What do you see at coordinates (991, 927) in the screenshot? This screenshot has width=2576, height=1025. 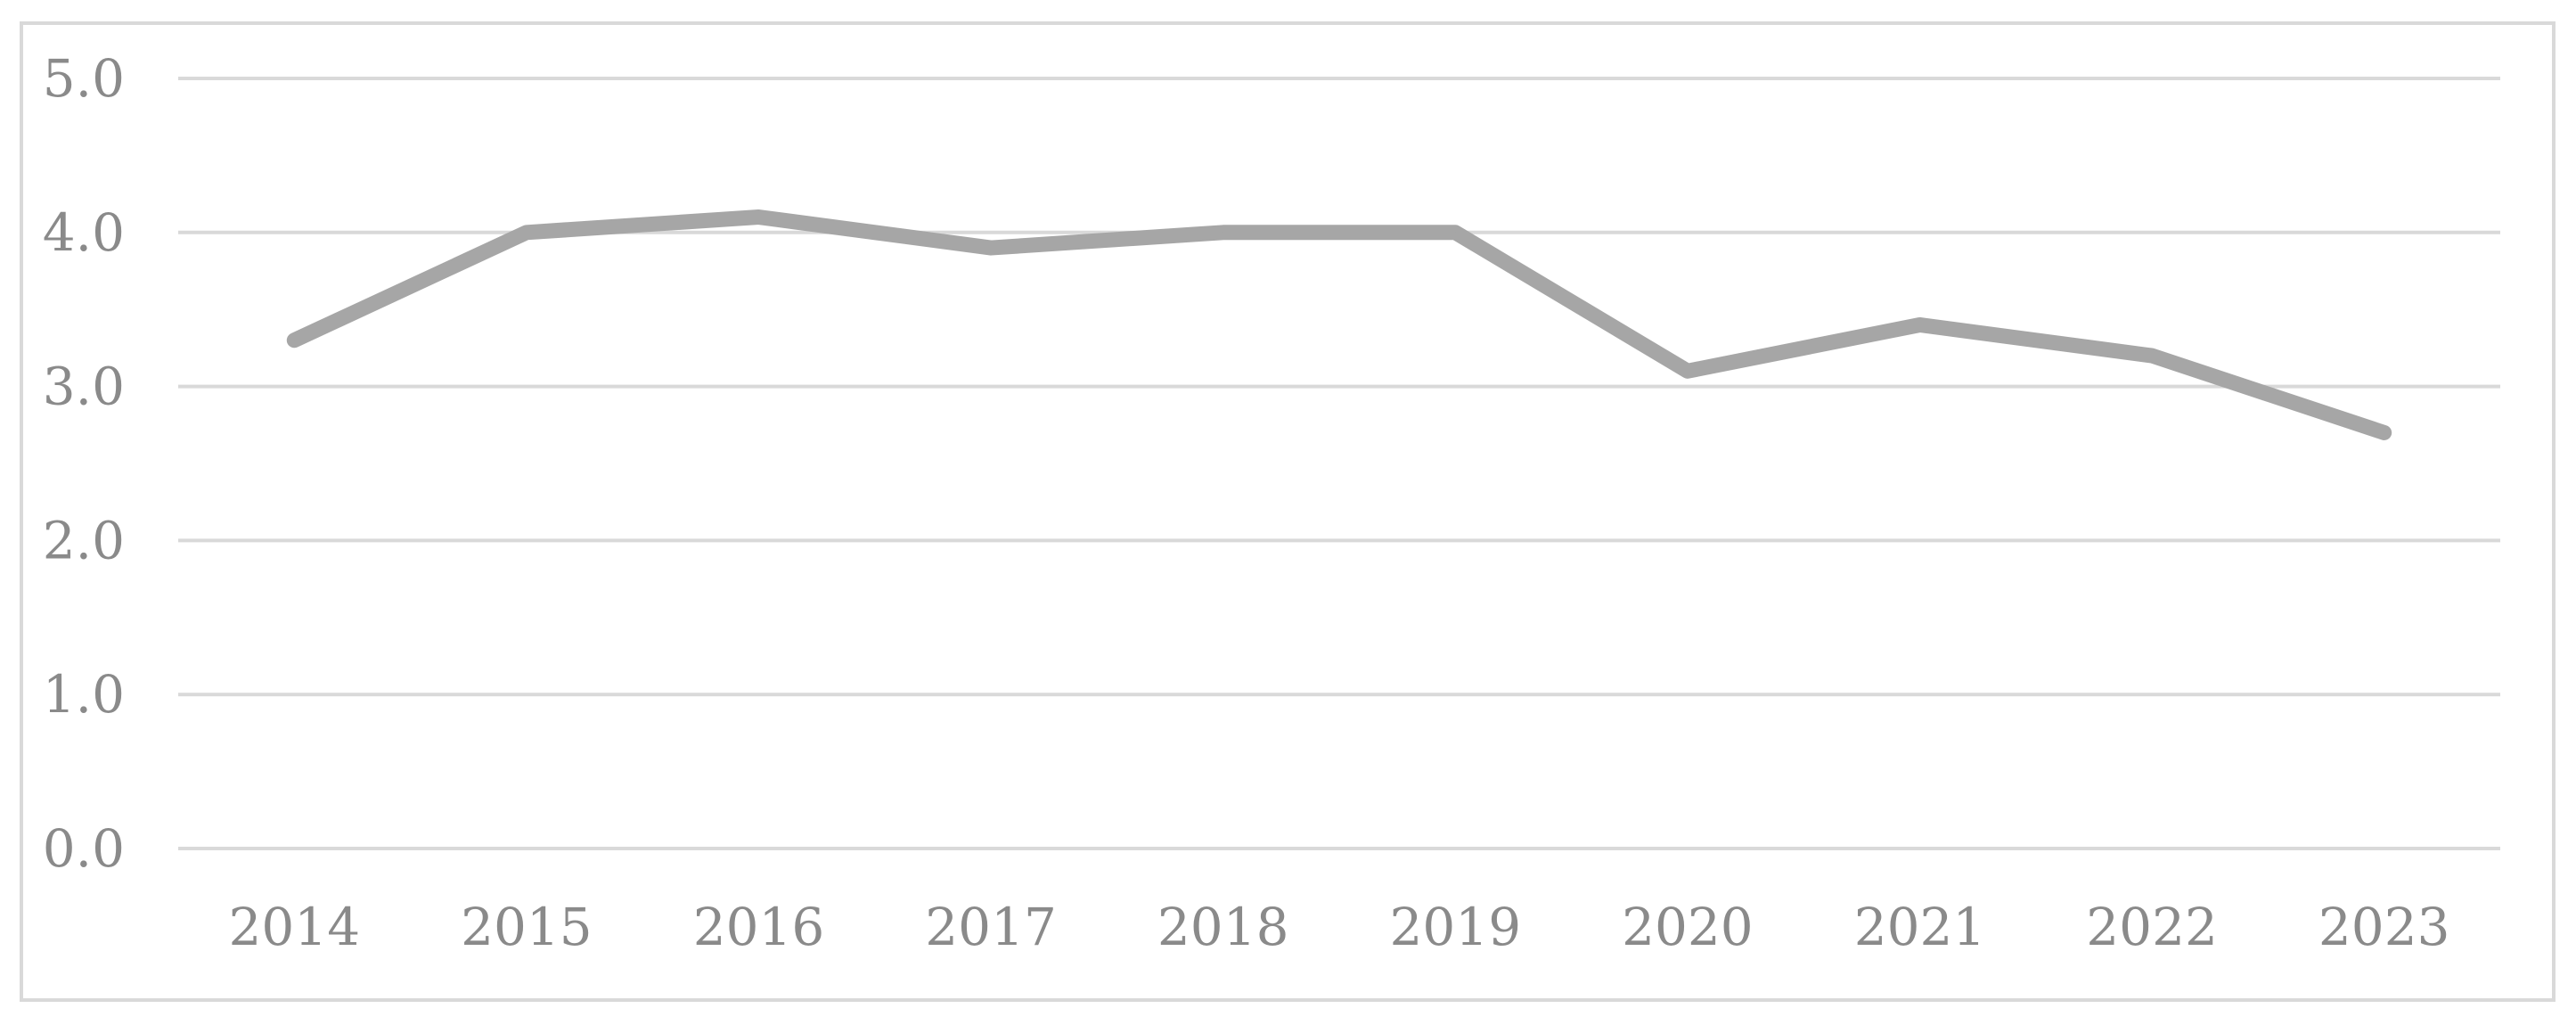 I see `x-tick-label: 2017` at bounding box center [991, 927].